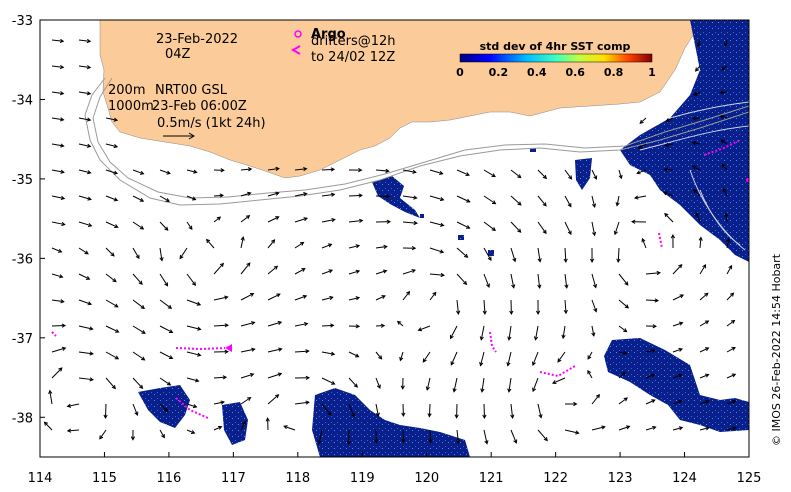  I want to click on colorbar-tick-label: 0.8, so click(614, 72).